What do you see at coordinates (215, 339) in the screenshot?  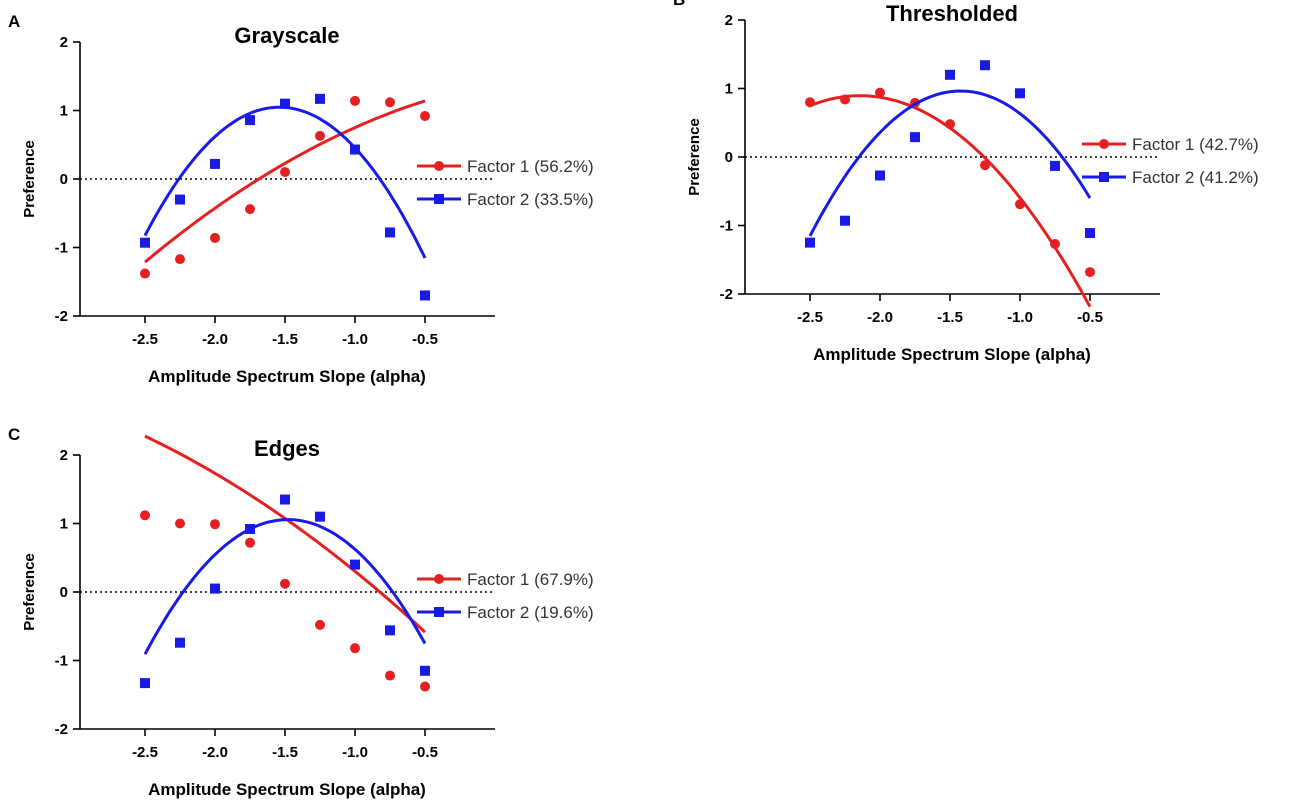 I see `panel-a-xtick-label: -2.0` at bounding box center [215, 339].